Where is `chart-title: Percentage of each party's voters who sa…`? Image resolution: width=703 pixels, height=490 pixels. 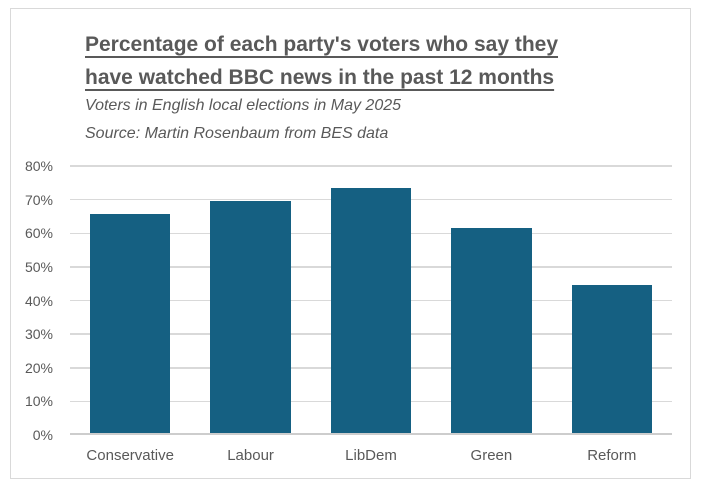
chart-title: Percentage of each party's voters who sa… is located at coordinates (321, 61).